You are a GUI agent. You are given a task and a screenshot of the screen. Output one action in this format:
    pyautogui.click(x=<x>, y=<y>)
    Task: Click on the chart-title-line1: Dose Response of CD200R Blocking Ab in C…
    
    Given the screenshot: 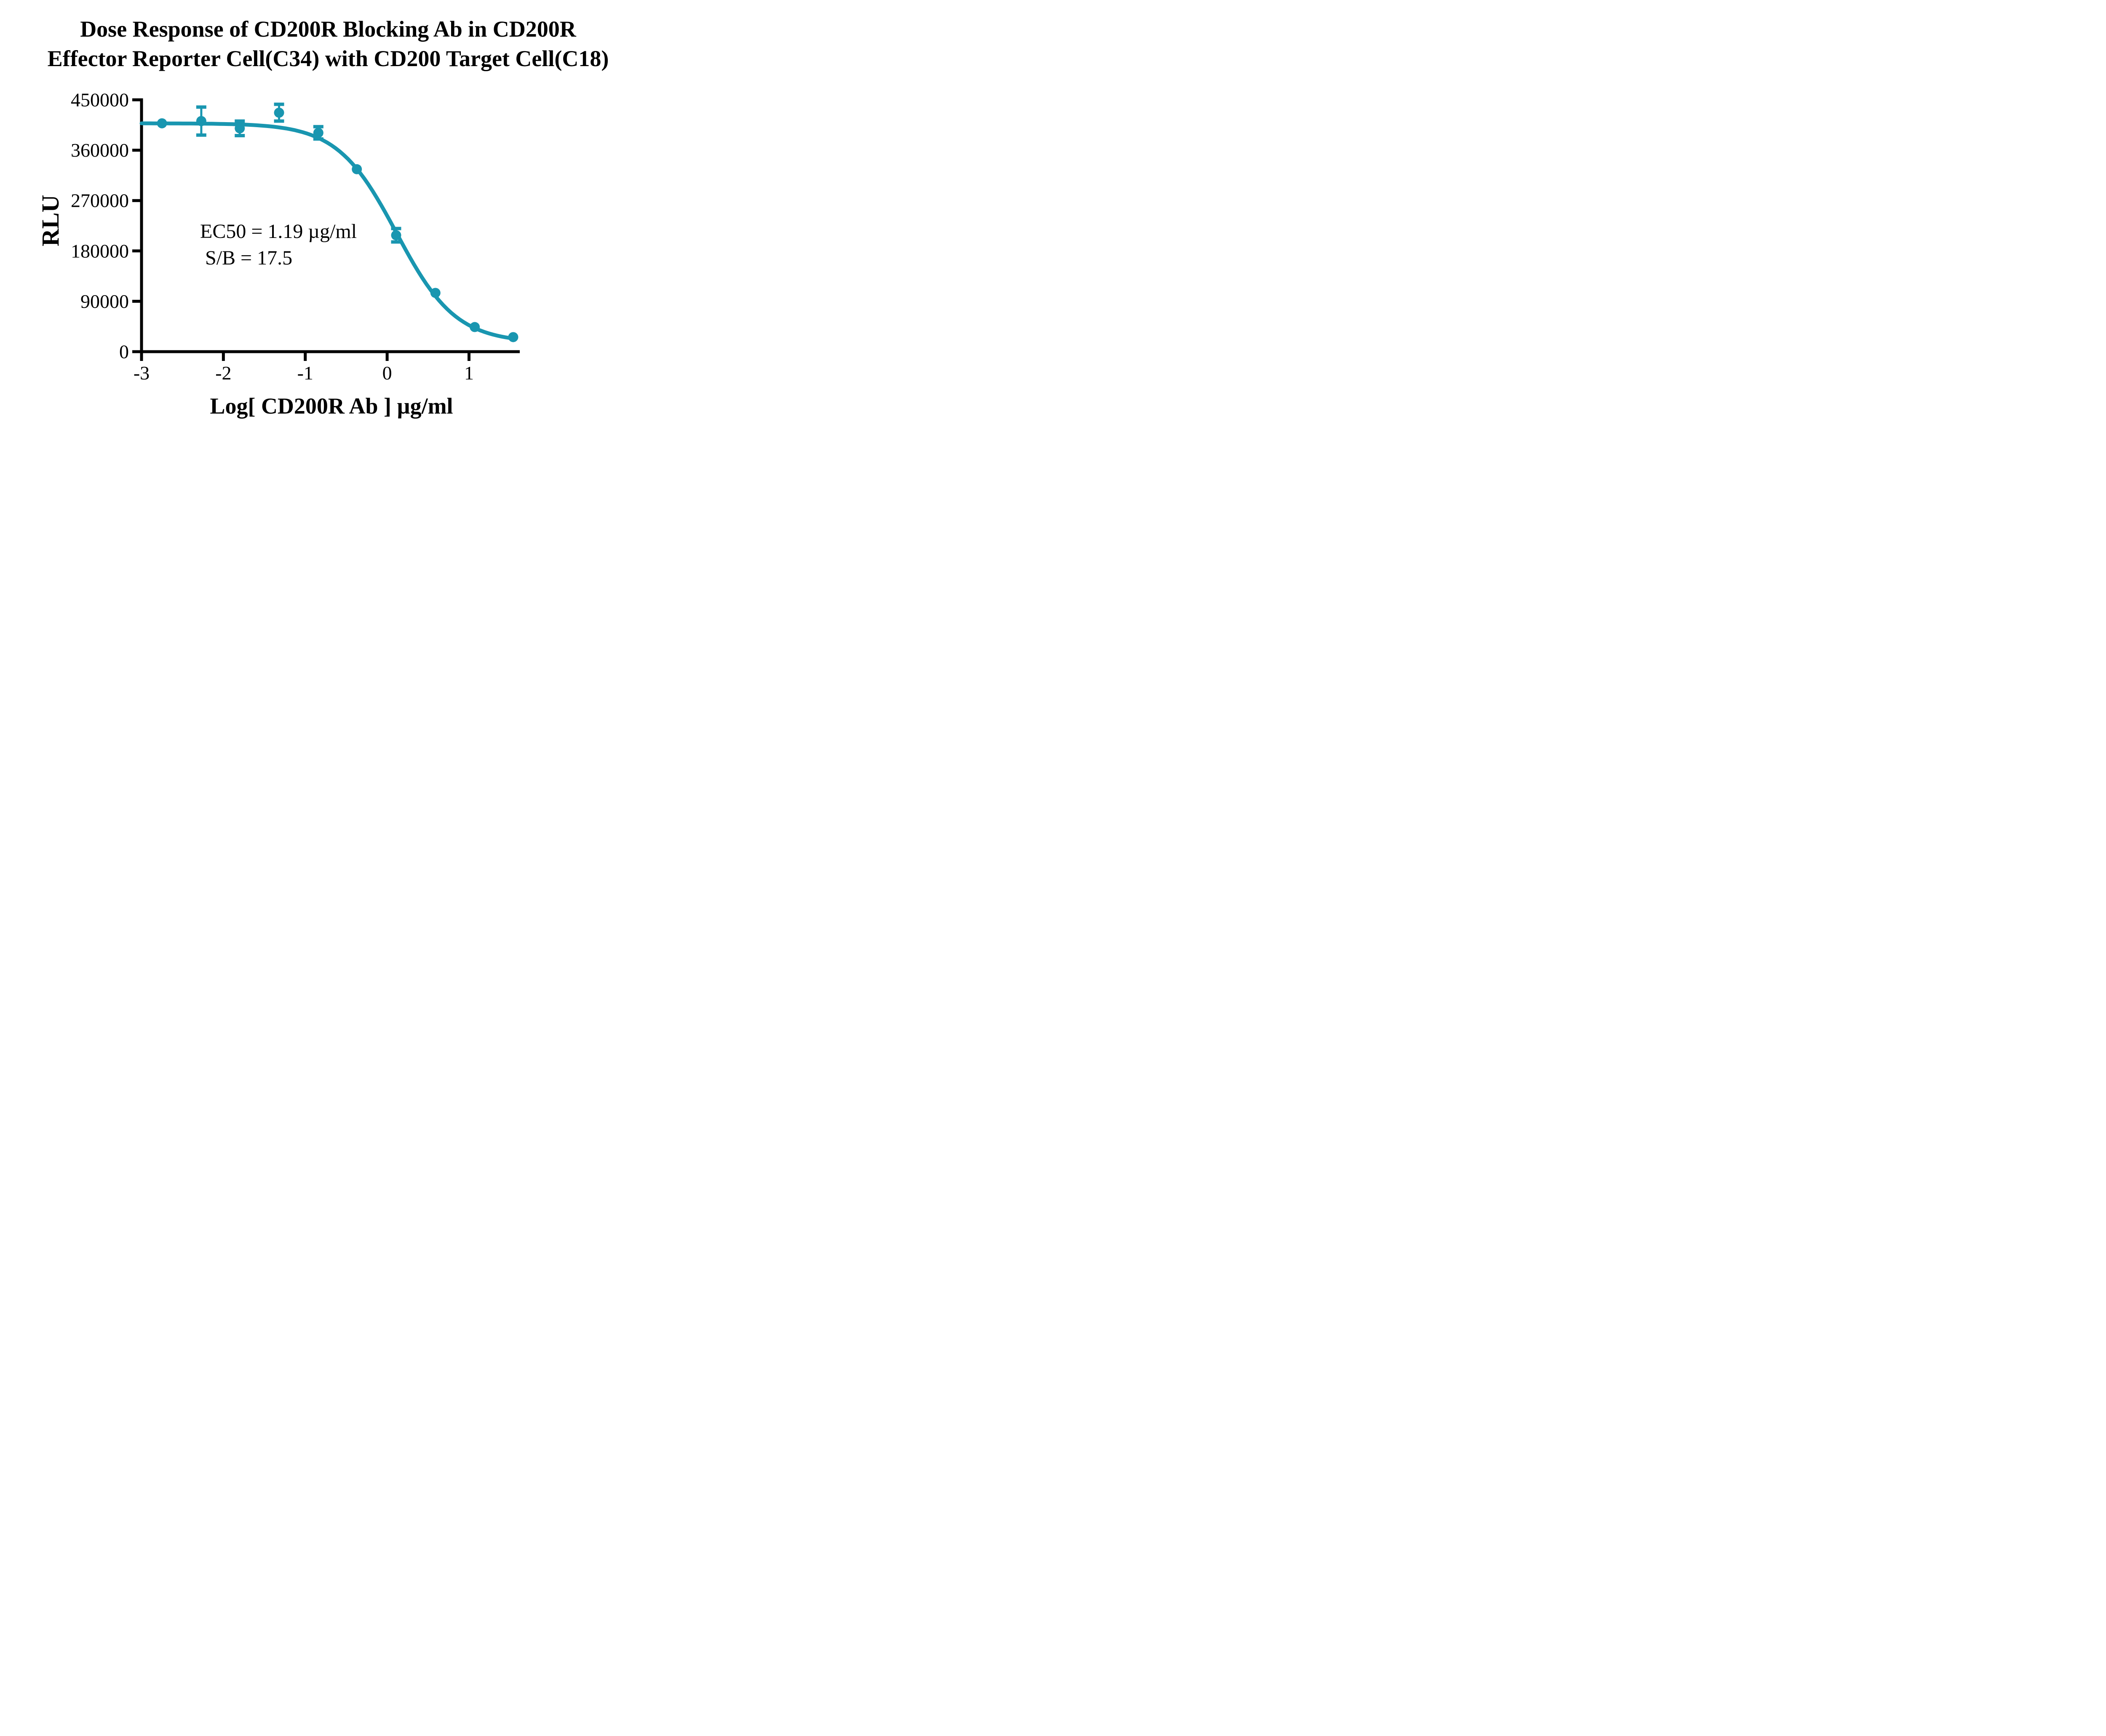 What is the action you would take?
    pyautogui.click(x=328, y=29)
    